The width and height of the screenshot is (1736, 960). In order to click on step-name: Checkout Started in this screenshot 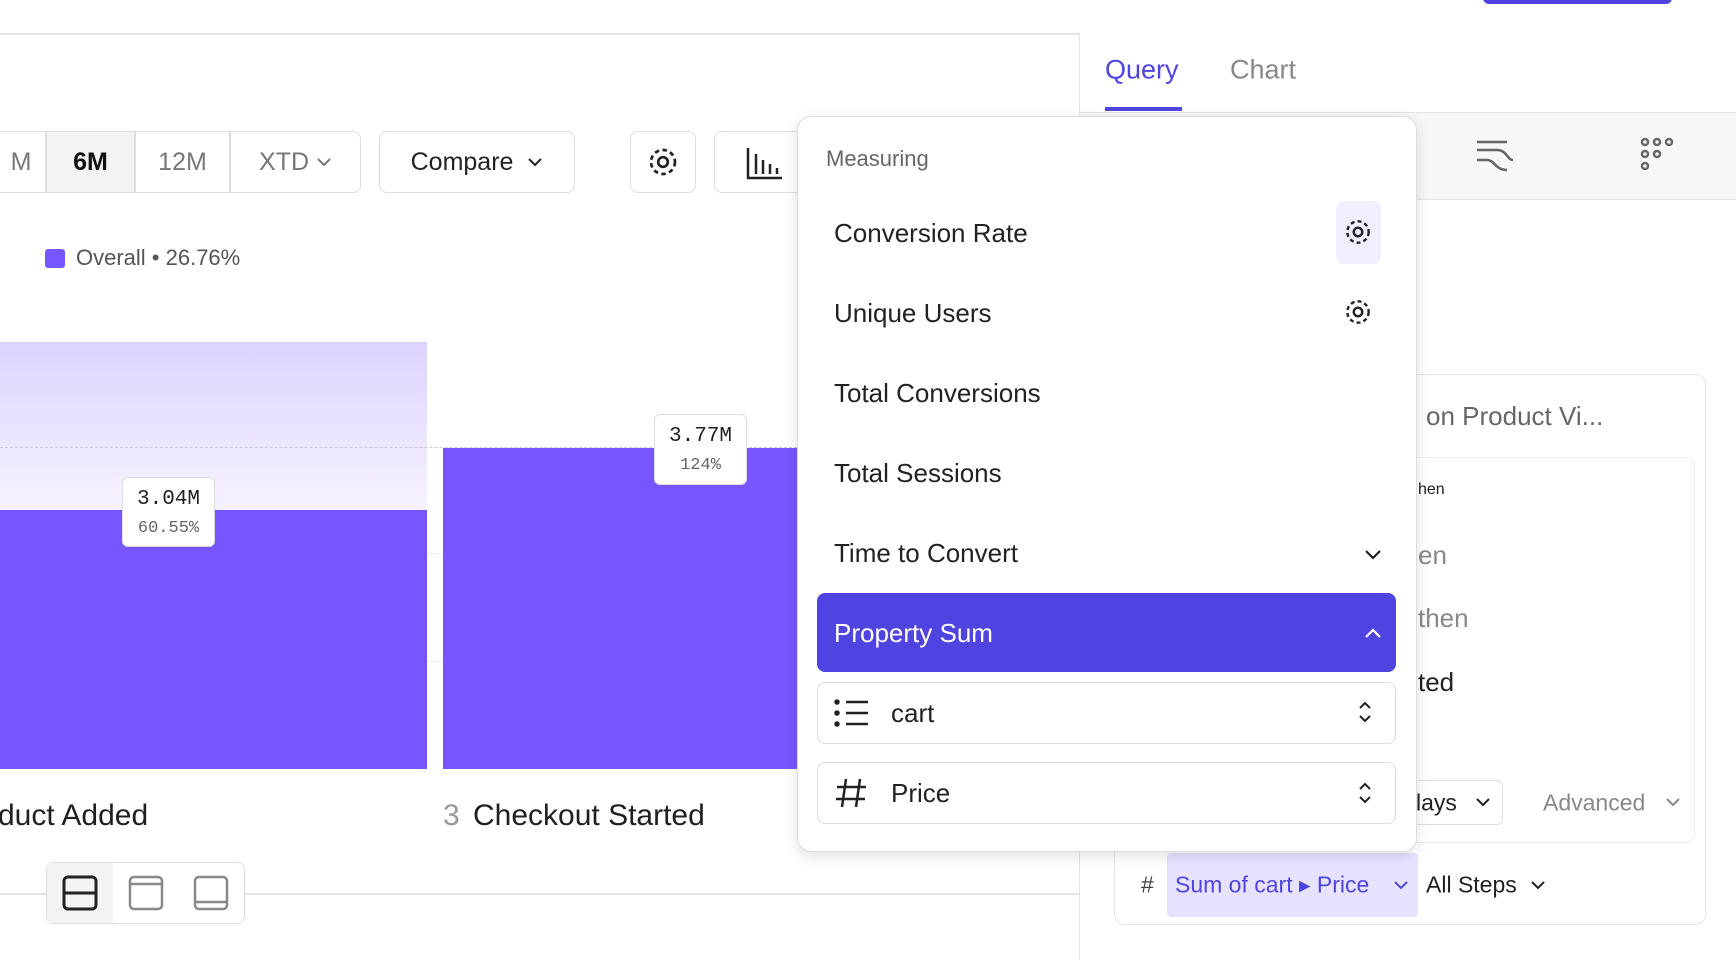, I will do `click(589, 815)`.